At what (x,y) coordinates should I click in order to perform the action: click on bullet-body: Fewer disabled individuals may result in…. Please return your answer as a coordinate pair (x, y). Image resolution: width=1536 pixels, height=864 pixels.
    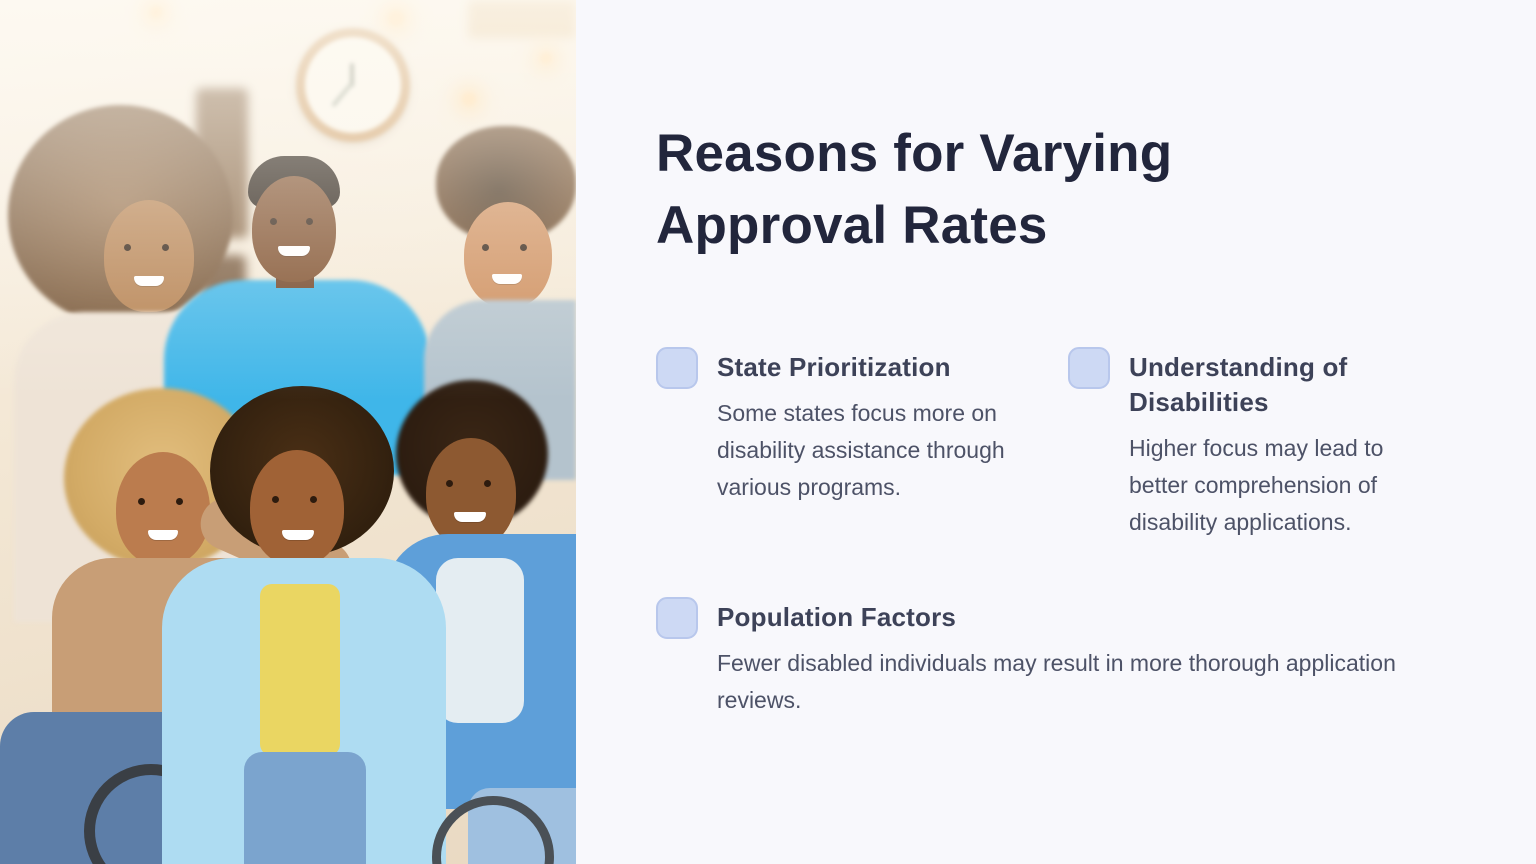
    Looking at the image, I should click on (1056, 681).